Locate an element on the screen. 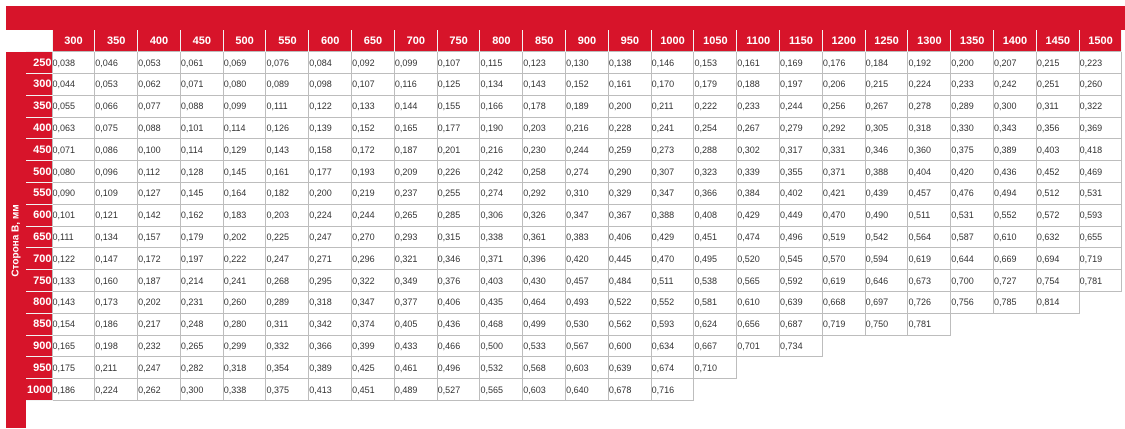 The width and height of the screenshot is (1125, 429). table-cell: 0,146 is located at coordinates (672, 63).